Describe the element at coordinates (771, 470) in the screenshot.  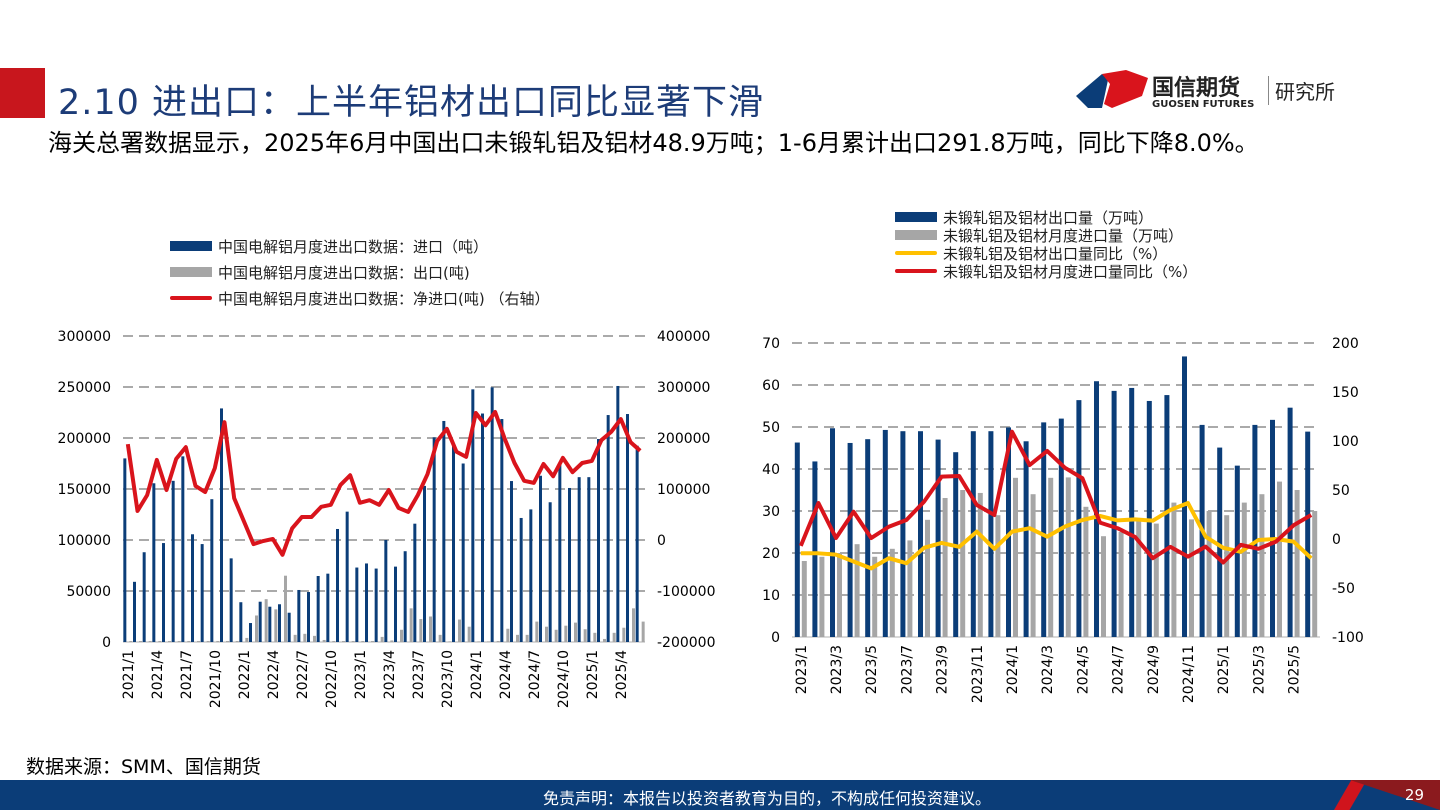
I see `y-tick-label: 40` at that location.